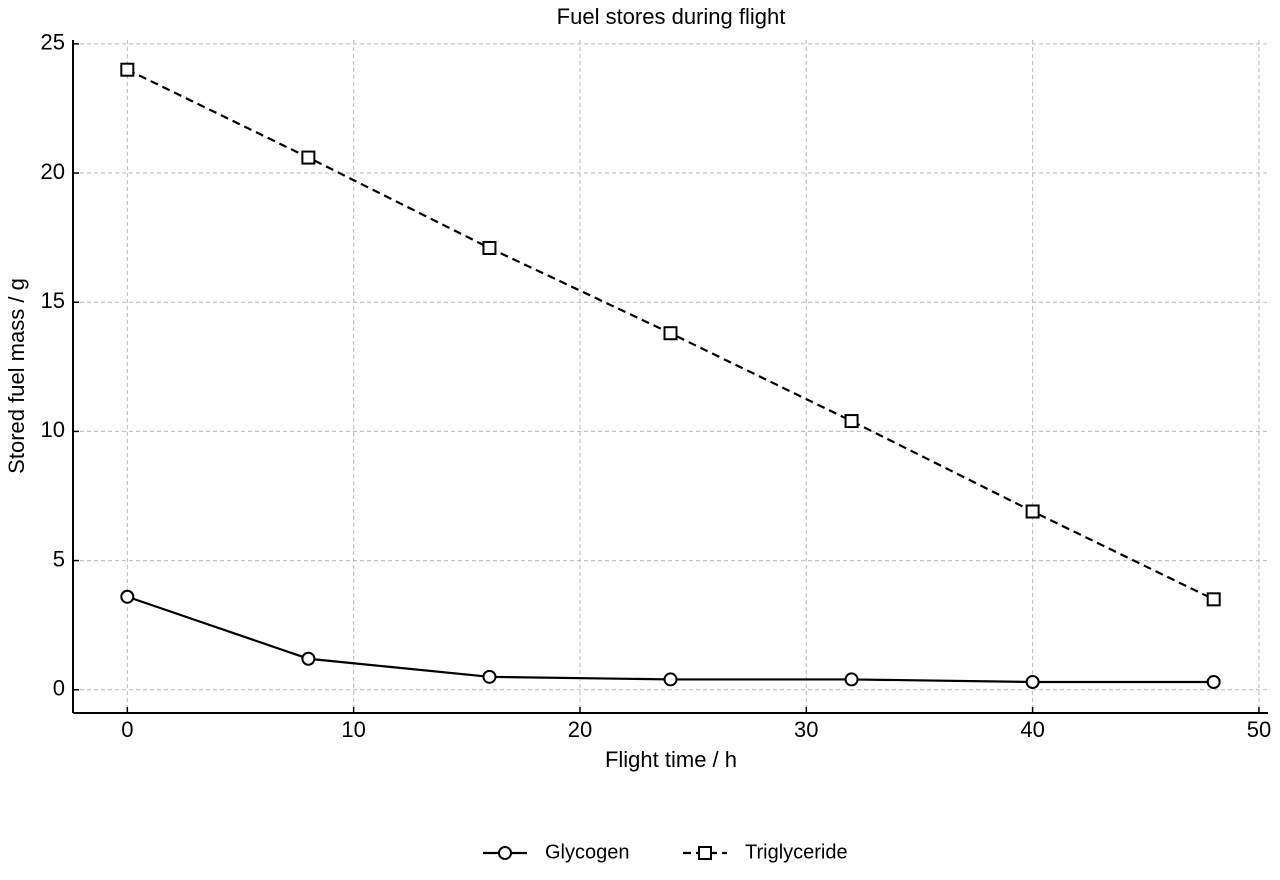 This screenshot has width=1280, height=880. I want to click on y-tick-label: 25, so click(53, 42).